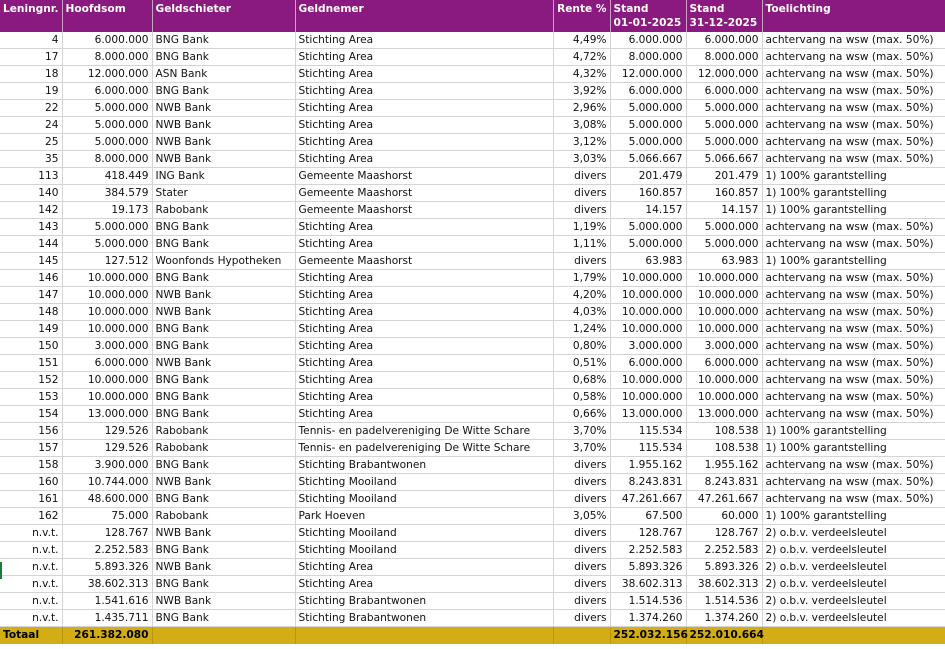  What do you see at coordinates (107, 482) in the screenshot?
I see `cell-hoofdsom: 10.744.000` at bounding box center [107, 482].